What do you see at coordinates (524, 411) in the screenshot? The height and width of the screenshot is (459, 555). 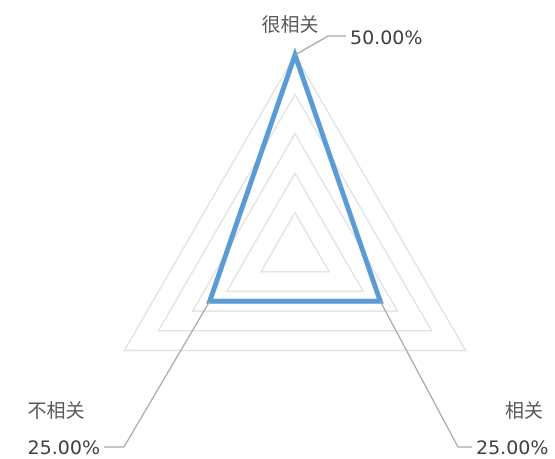 I see `category-label-2: 相关` at bounding box center [524, 411].